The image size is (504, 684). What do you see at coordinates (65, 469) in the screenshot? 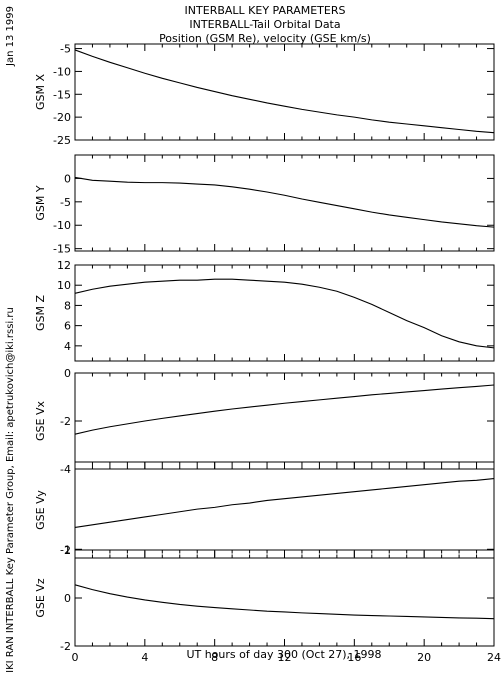
I see `y-tick-label: -4` at bounding box center [65, 469].